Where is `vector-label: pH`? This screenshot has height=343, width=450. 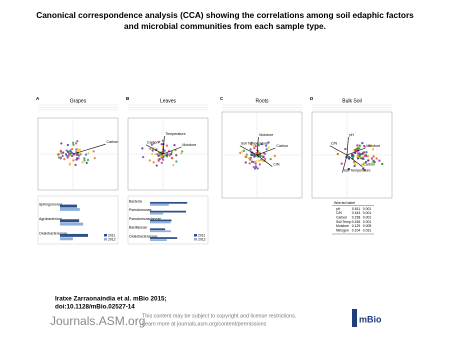
vector-label: pH is located at coordinates (351, 135).